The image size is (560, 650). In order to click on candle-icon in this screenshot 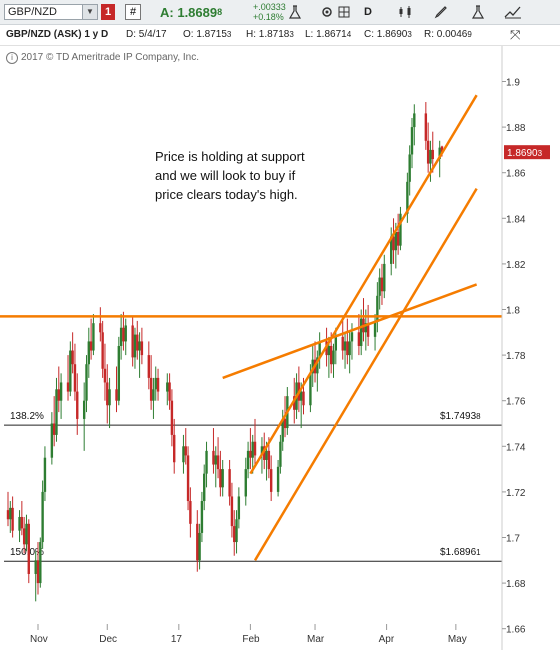, I will do `click(405, 12)`.